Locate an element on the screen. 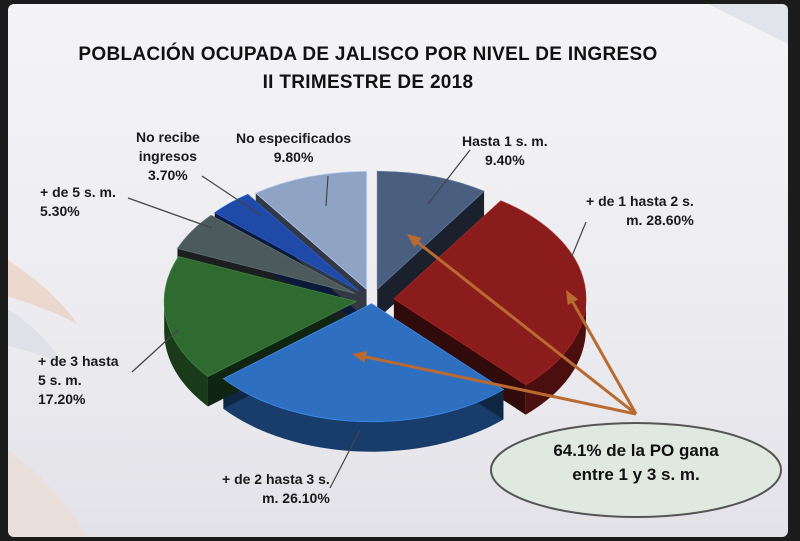 This screenshot has height=541, width=800. callout-bubble is located at coordinates (636, 470).